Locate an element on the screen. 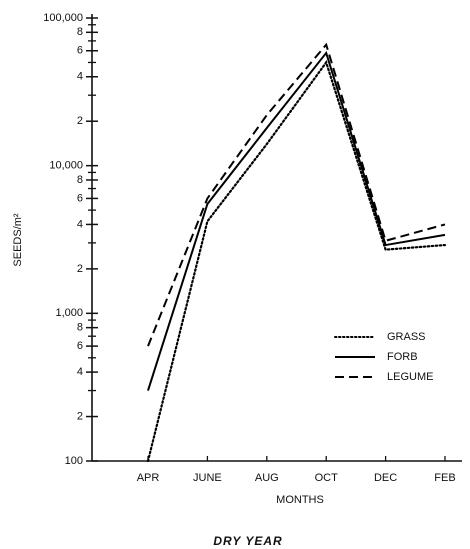 The width and height of the screenshot is (470, 549). x-tick-label: FEB is located at coordinates (444, 478).